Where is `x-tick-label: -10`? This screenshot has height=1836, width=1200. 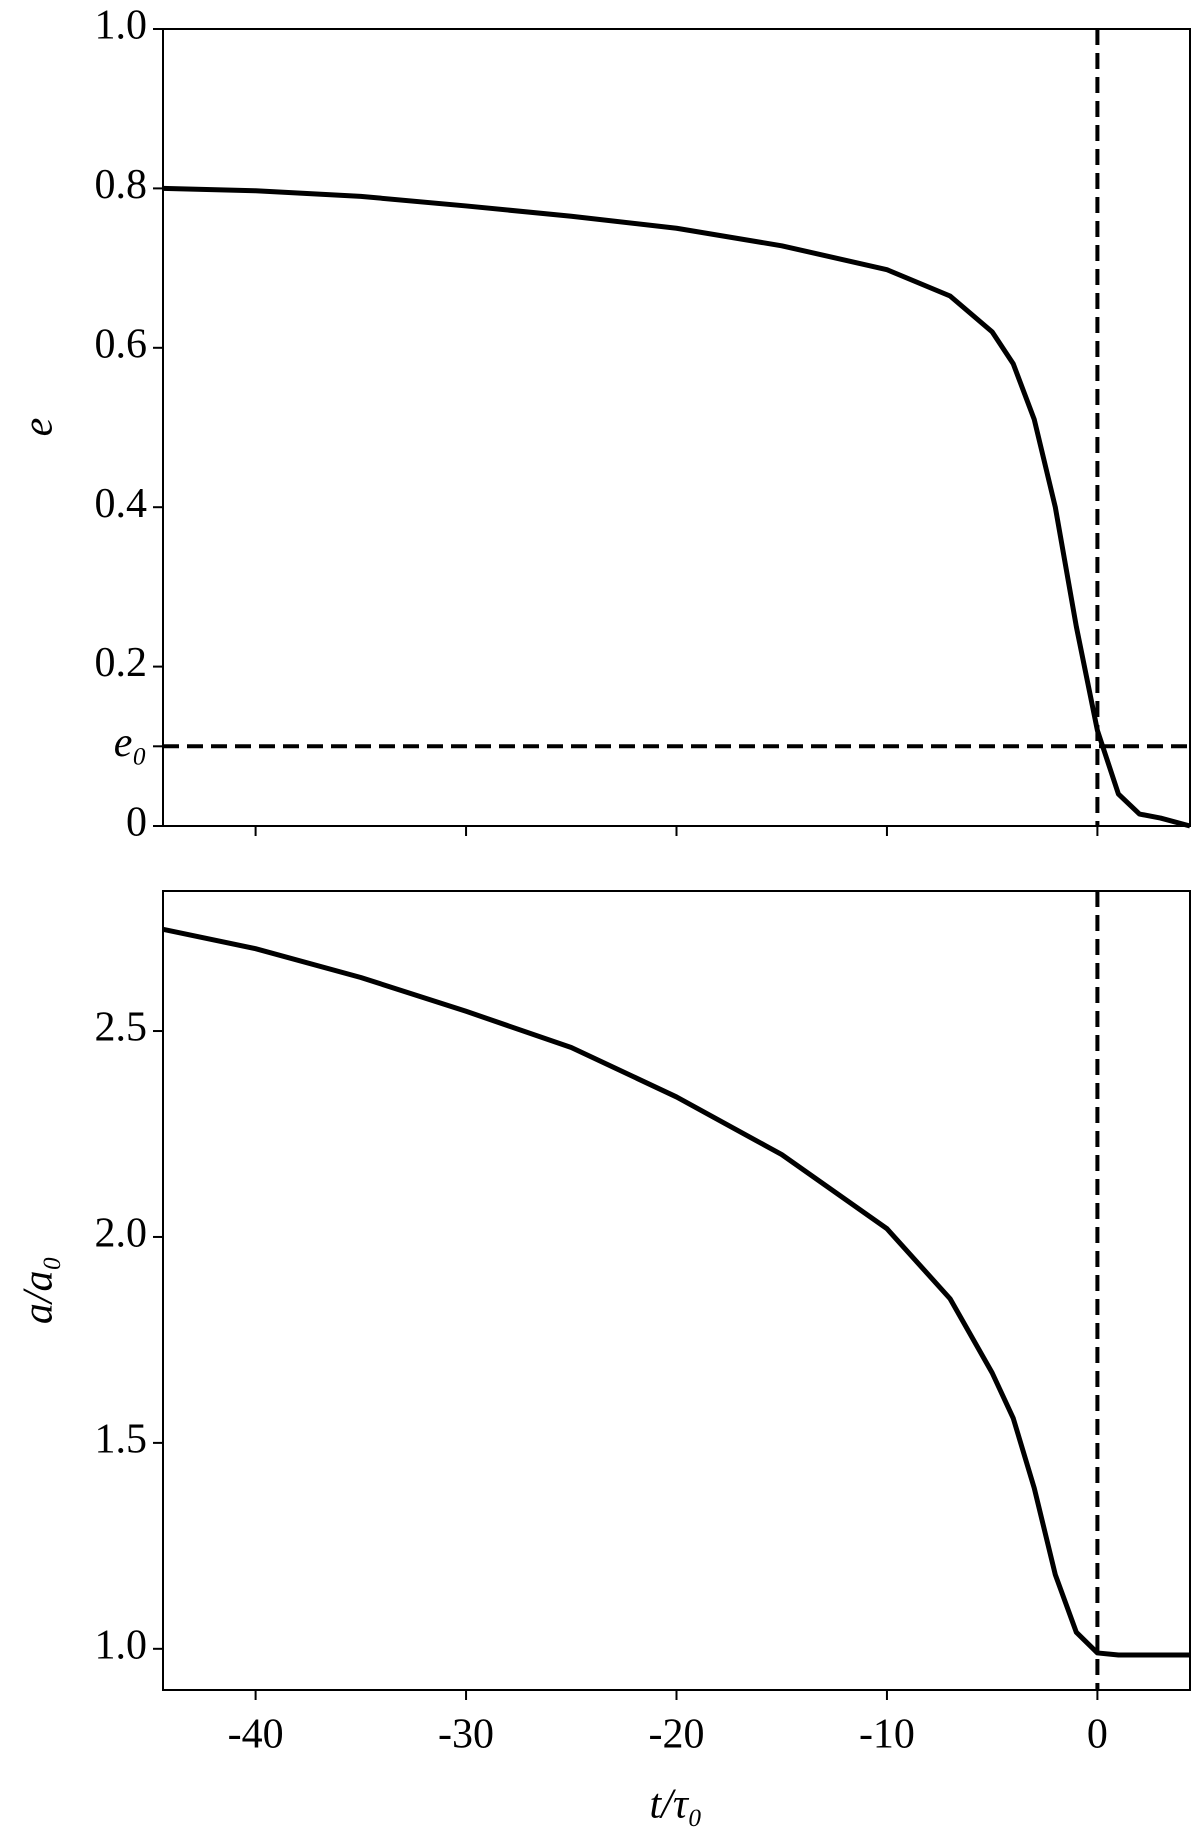 x-tick-label: -10 is located at coordinates (887, 1735).